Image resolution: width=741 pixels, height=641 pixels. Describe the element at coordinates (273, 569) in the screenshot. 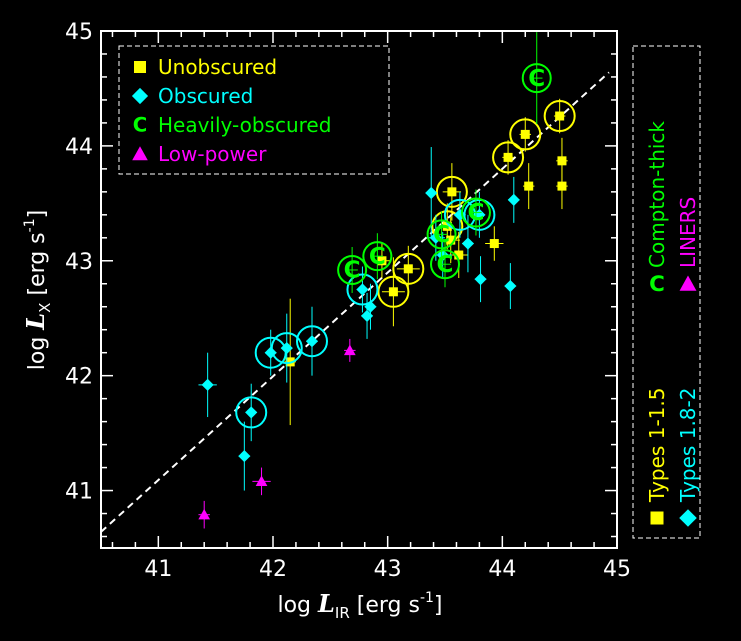

I see `x-tick-label: 42` at that location.